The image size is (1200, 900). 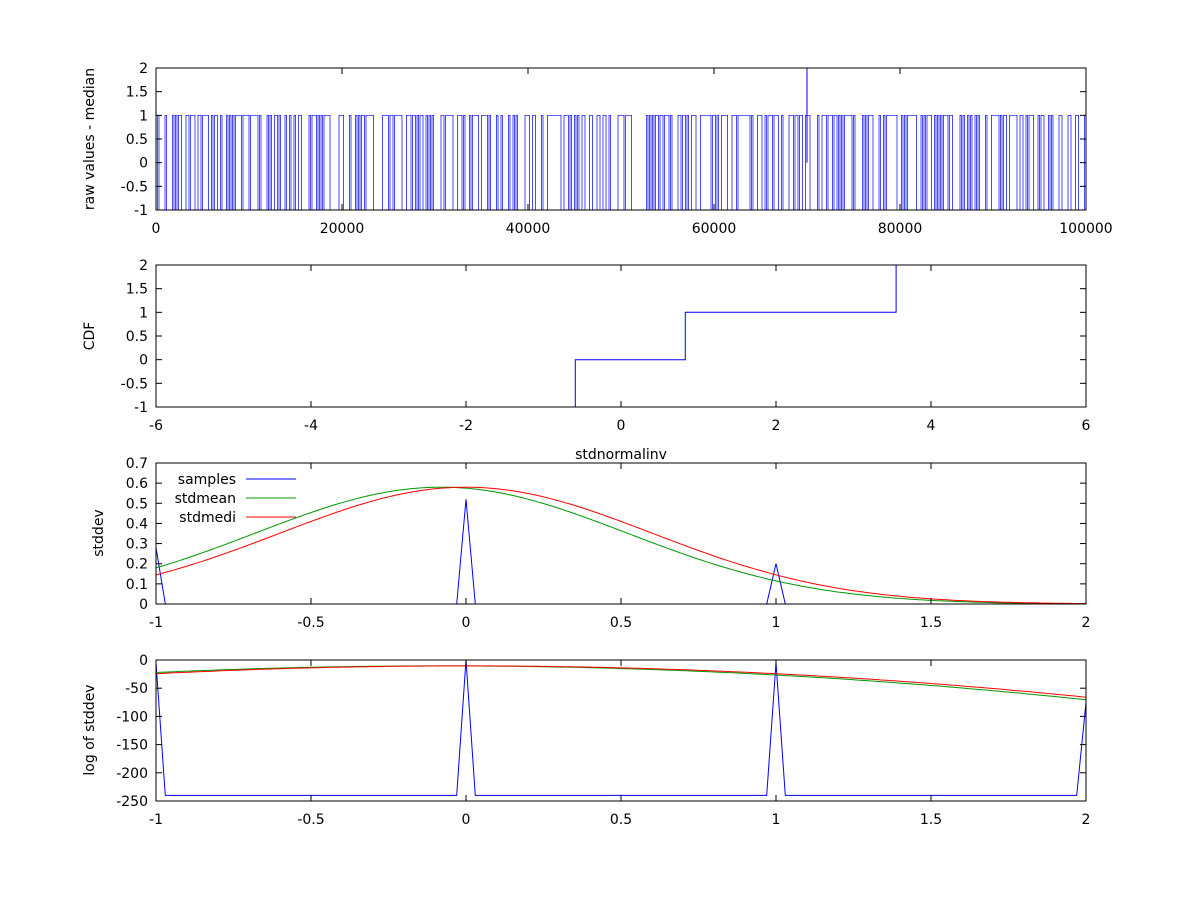 What do you see at coordinates (132, 717) in the screenshot?
I see `log-stddev-y-tick-label: -100` at bounding box center [132, 717].